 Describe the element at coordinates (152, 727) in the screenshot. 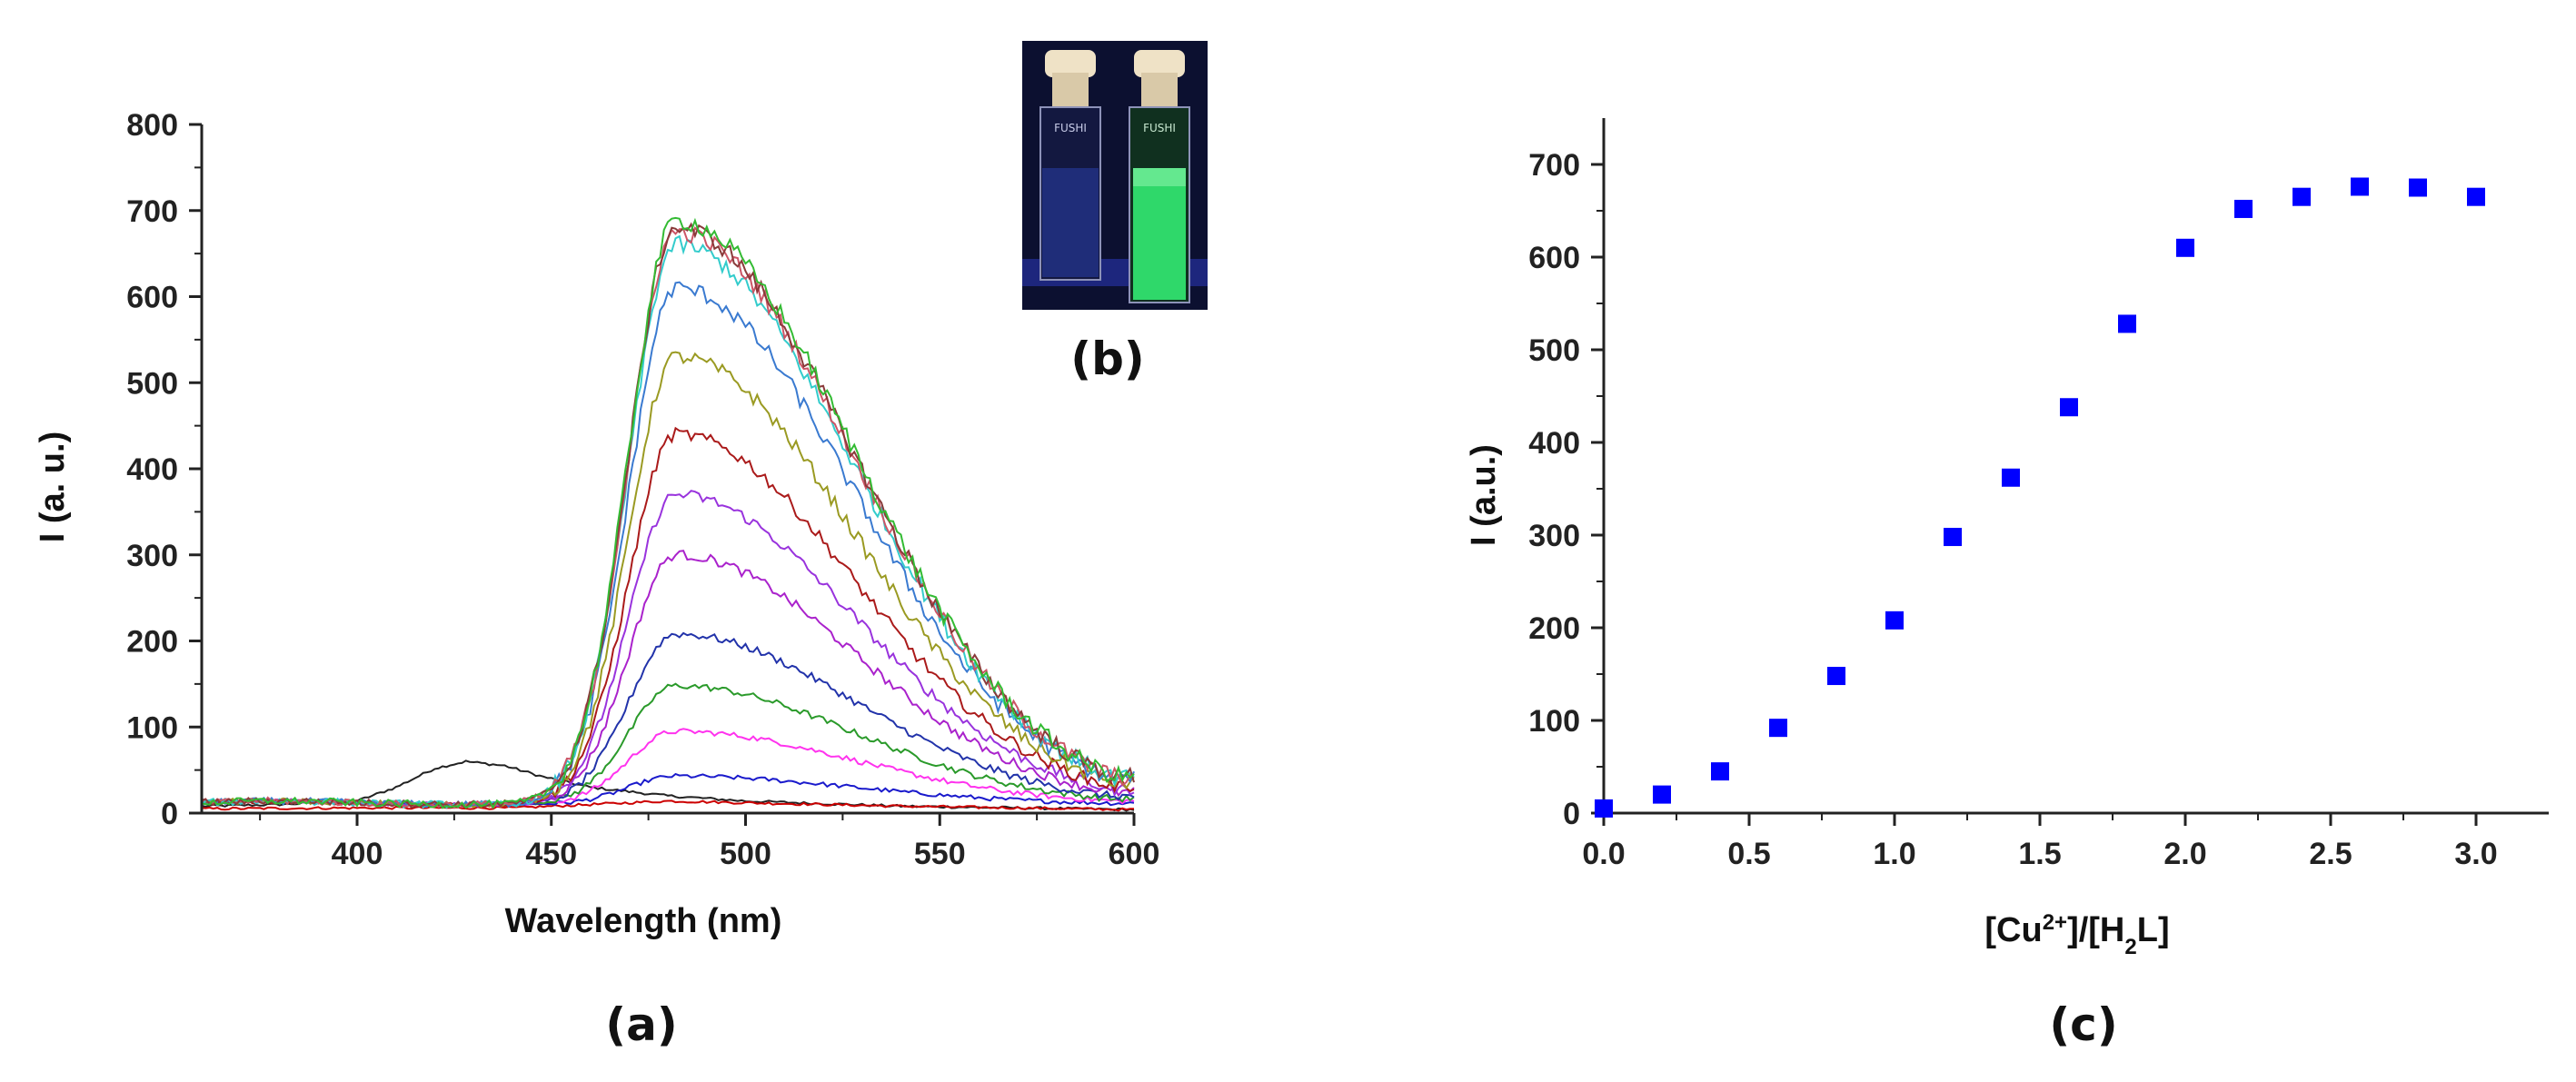

I see `spectra-y-tick-label: 100` at that location.